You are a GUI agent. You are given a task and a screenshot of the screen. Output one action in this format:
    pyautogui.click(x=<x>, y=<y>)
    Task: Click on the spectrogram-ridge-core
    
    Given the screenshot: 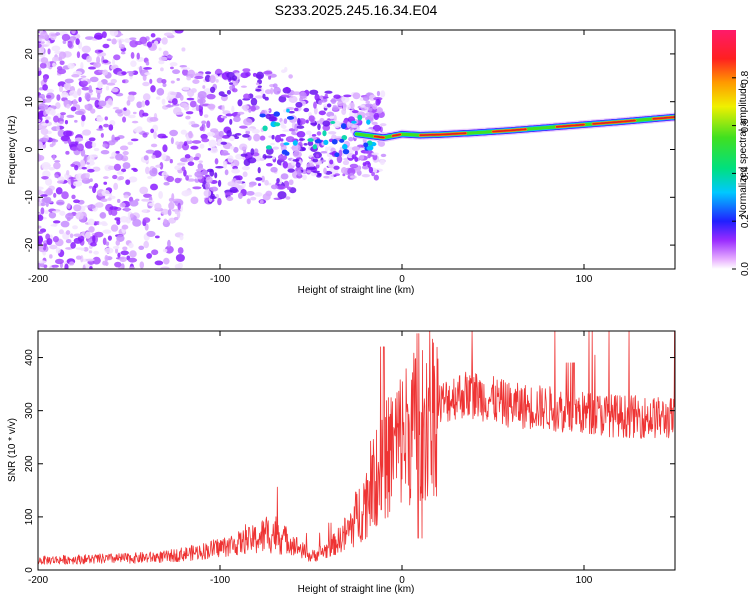 What is the action you would take?
    pyautogui.click(x=509, y=130)
    